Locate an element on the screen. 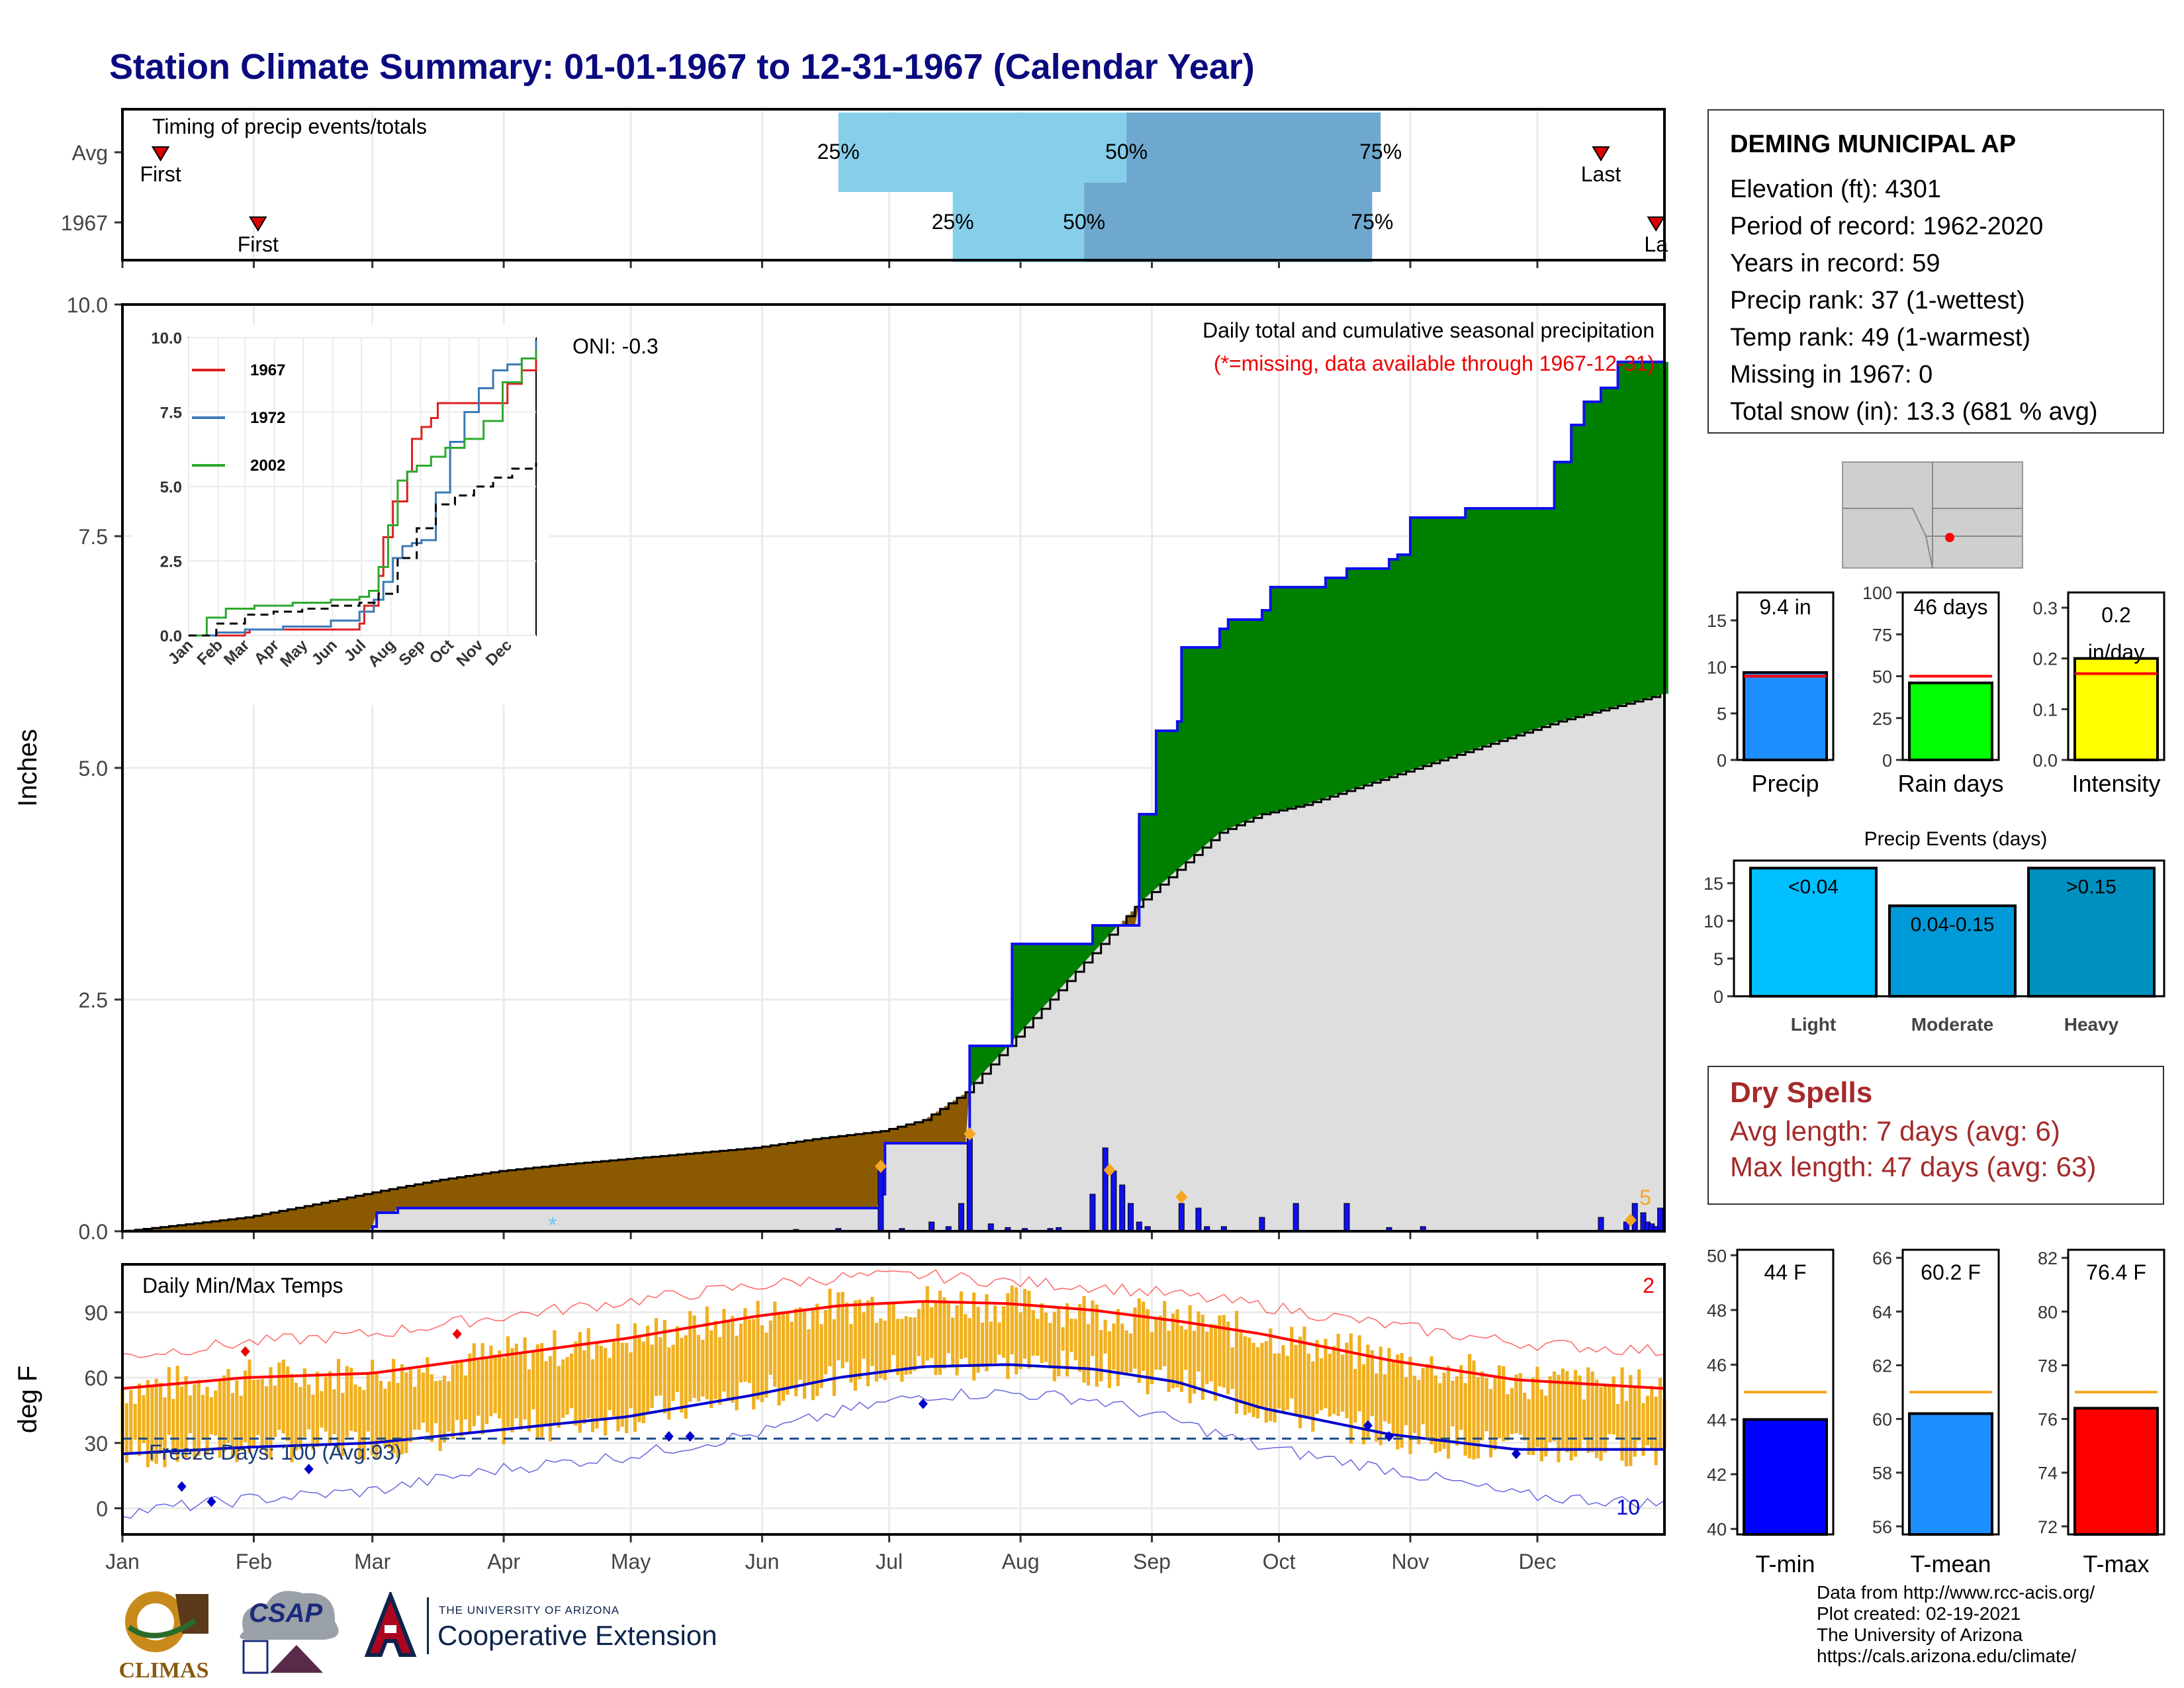 This screenshot has height=1688, width=2184. csap-logo: CSAP is located at coordinates (289, 1635).